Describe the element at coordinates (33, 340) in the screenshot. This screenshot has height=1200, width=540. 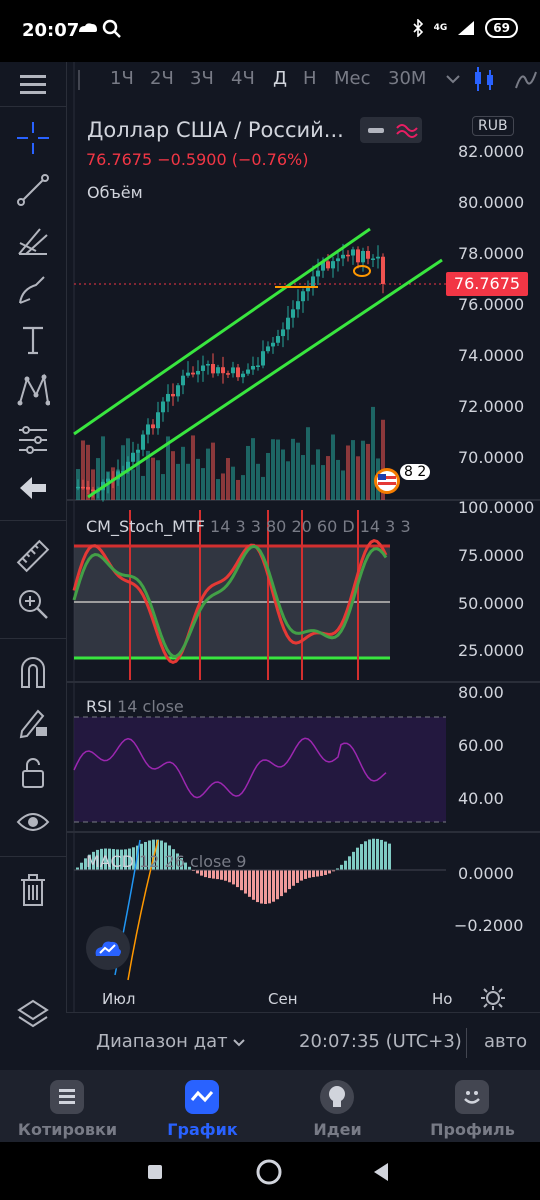
I see `text-tool-icon` at that location.